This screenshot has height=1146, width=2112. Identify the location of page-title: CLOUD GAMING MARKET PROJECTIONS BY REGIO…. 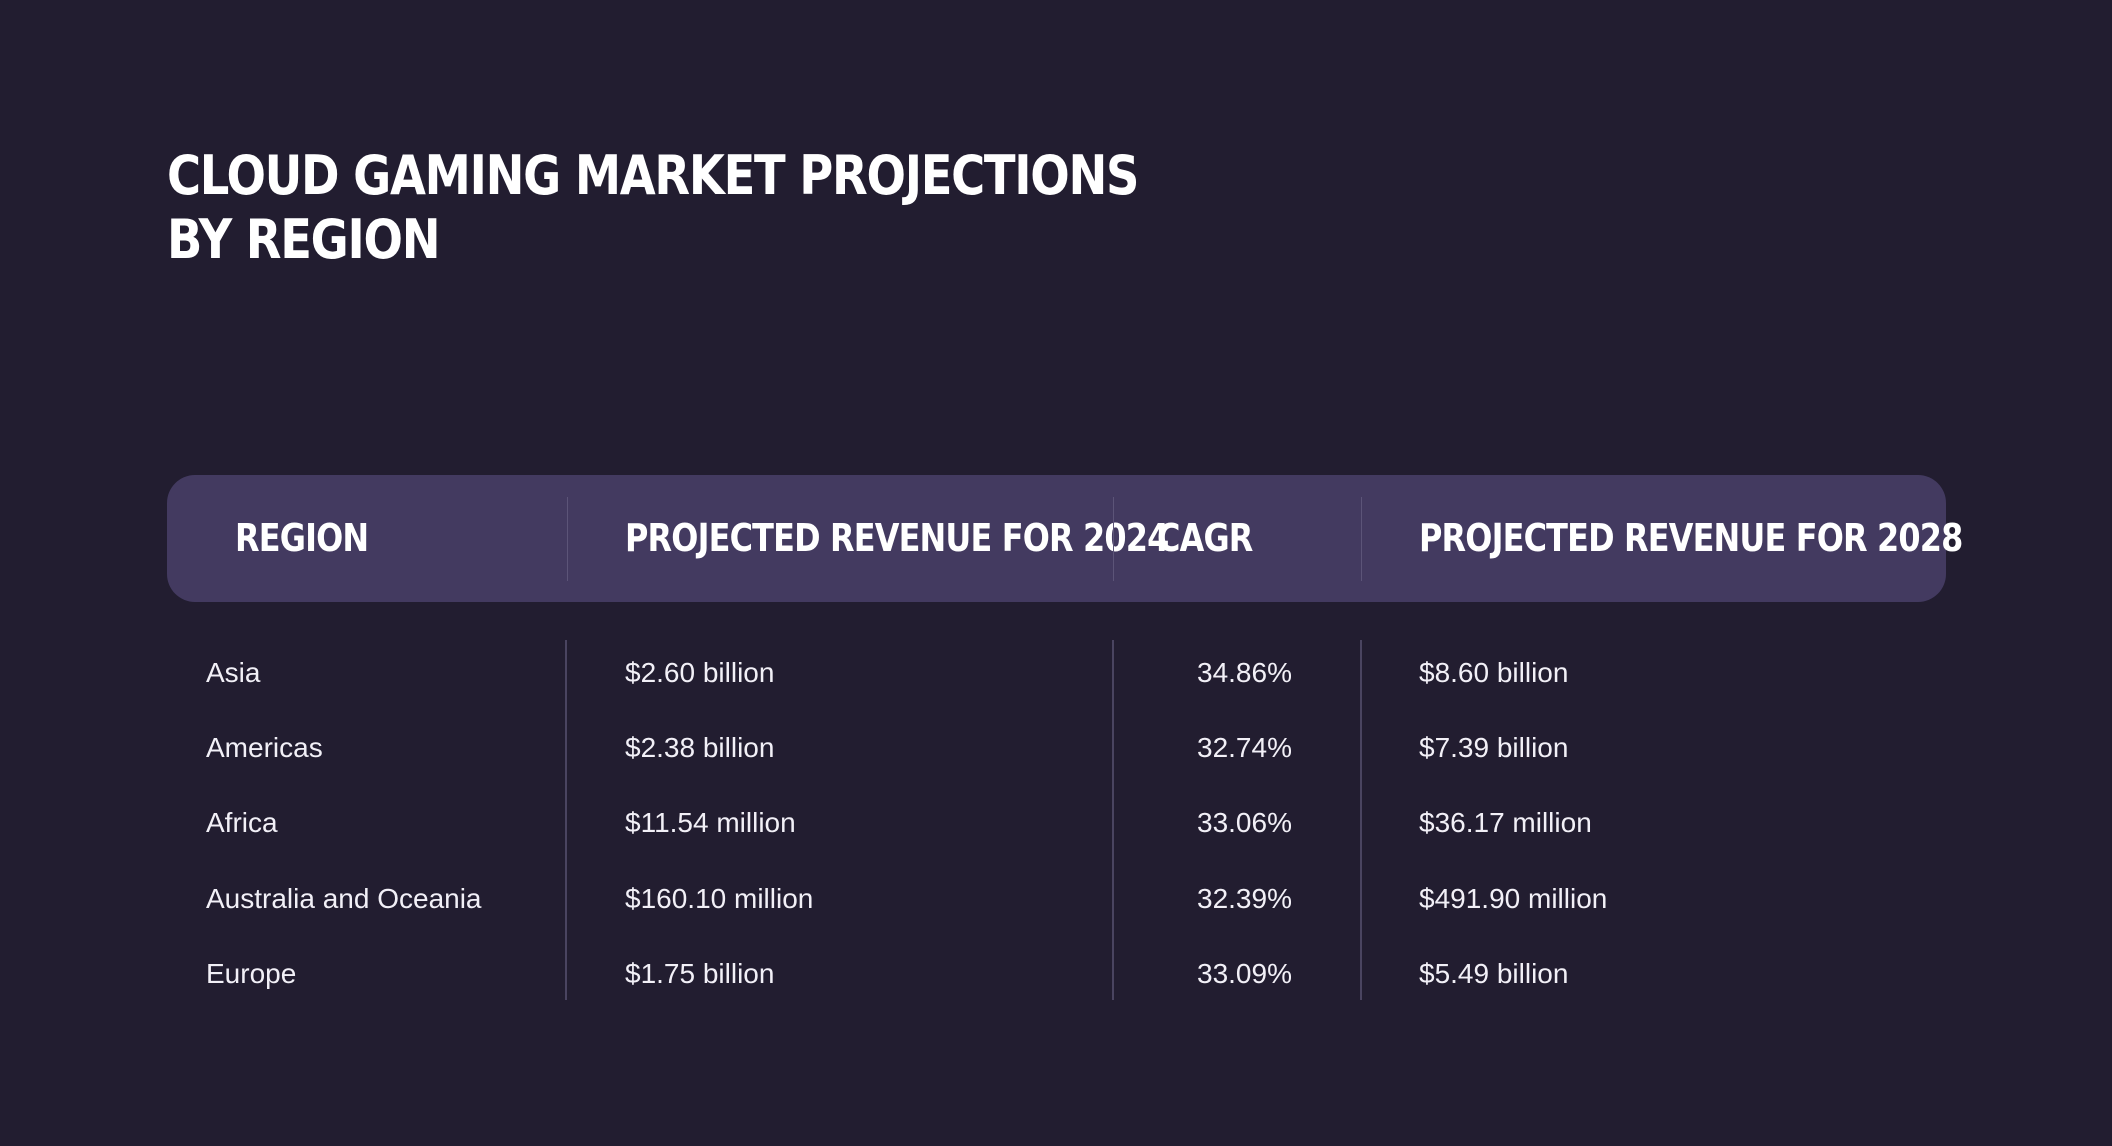
(653, 208).